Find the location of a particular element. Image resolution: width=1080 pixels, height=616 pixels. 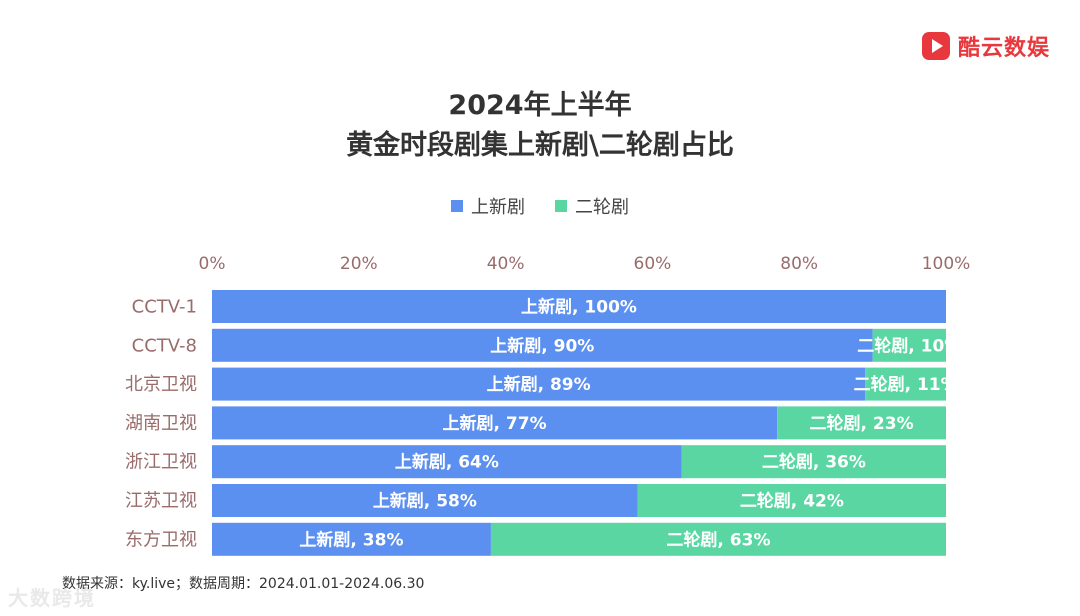

bar-label-rerun: 二轮剧, 10% is located at coordinates (909, 345).